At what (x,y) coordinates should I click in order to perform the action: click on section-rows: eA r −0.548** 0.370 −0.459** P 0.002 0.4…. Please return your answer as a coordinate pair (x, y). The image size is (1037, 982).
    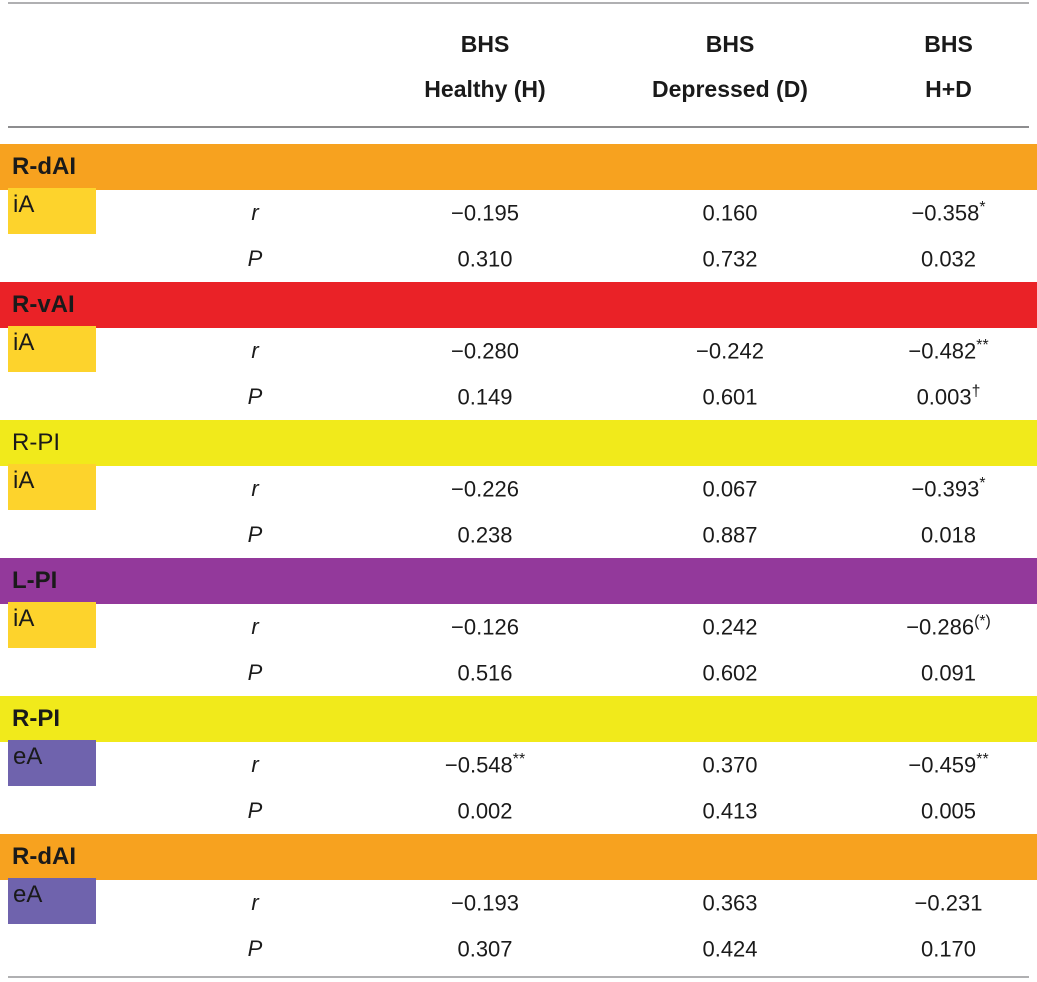
    Looking at the image, I should click on (518, 787).